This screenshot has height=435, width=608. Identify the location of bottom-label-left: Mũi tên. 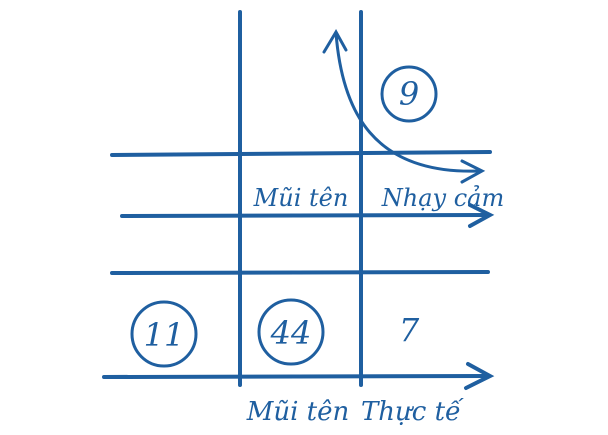
(298, 412).